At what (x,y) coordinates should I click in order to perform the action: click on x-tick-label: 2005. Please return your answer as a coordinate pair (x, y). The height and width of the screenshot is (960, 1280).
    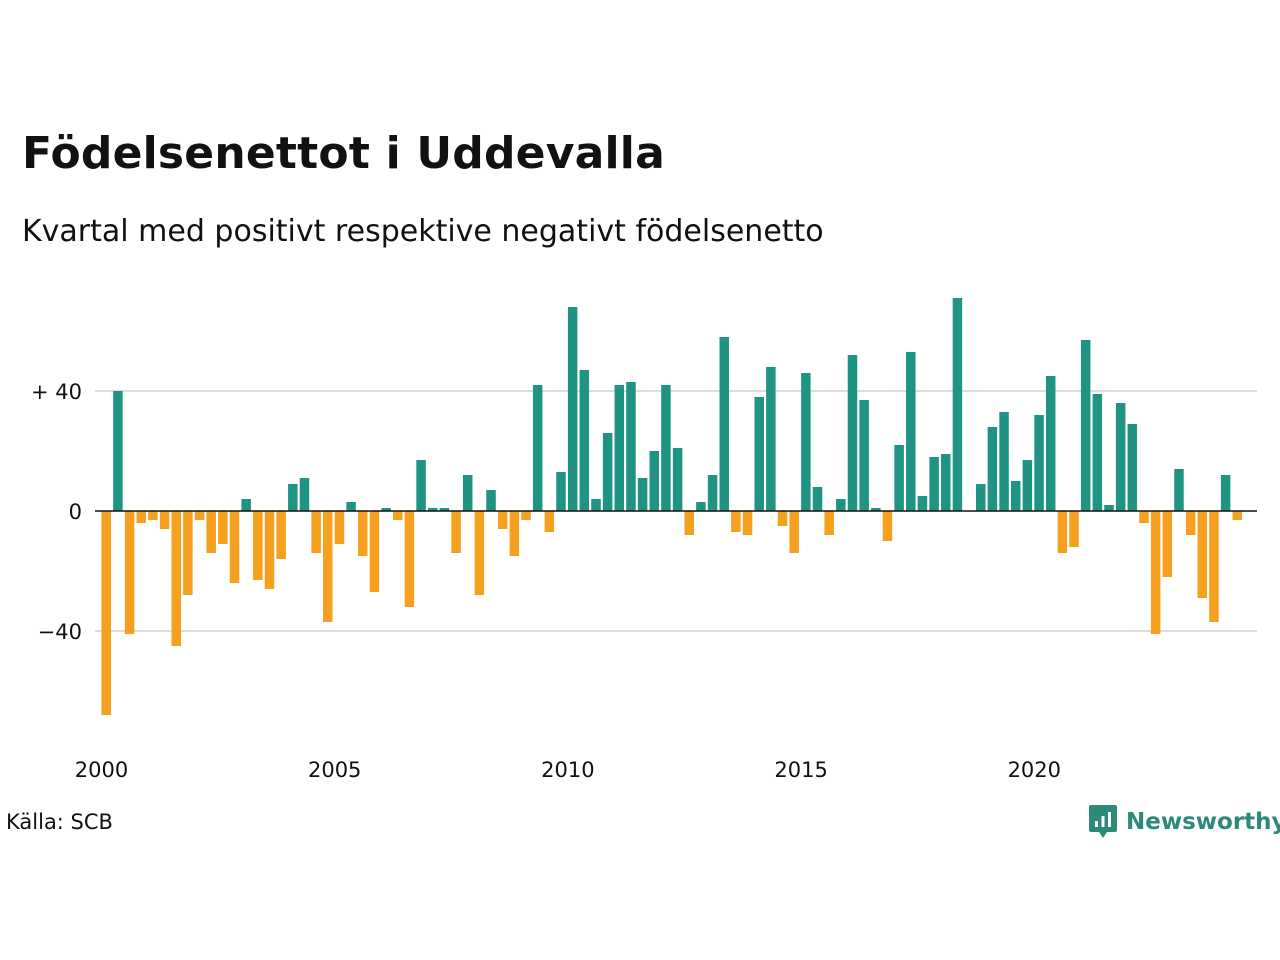
    Looking at the image, I should click on (334, 770).